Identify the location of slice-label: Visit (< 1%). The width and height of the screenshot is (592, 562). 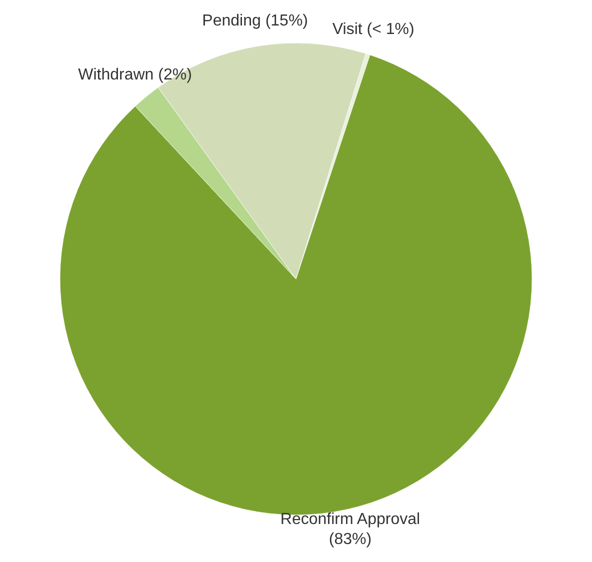
(373, 29).